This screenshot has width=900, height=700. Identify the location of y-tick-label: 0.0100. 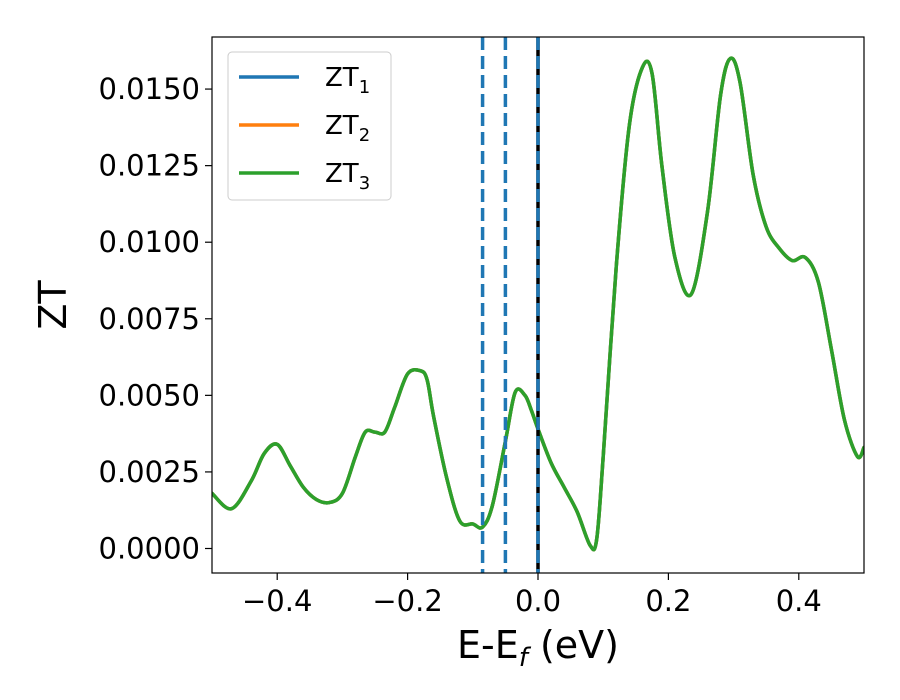
(149, 242).